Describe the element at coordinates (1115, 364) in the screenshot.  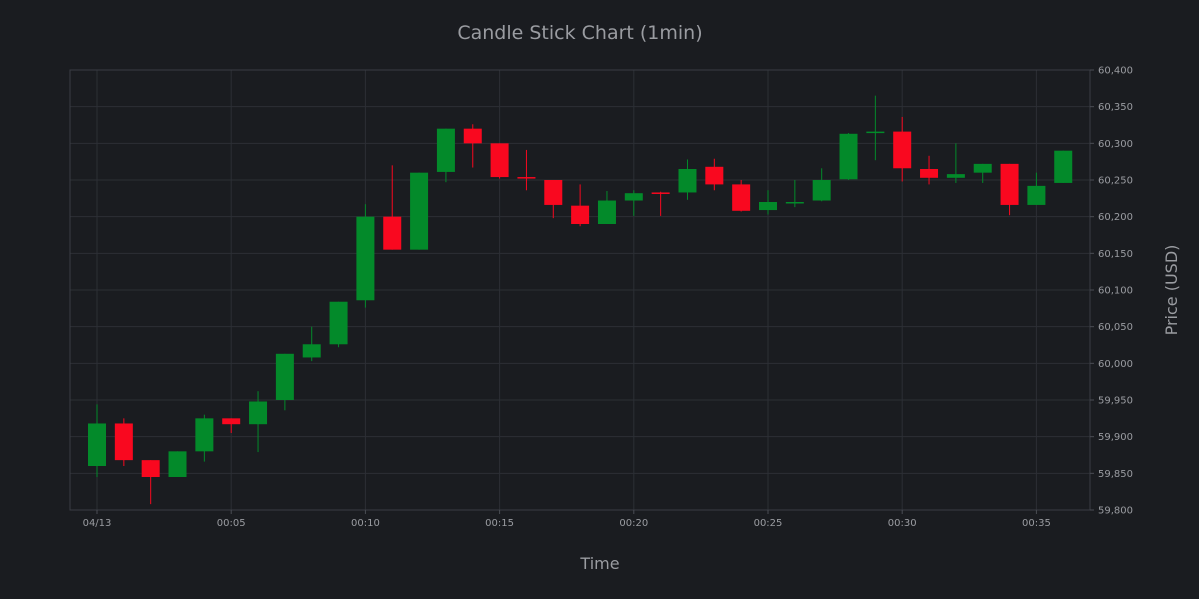
I see `y-tick-label: 60,000` at that location.